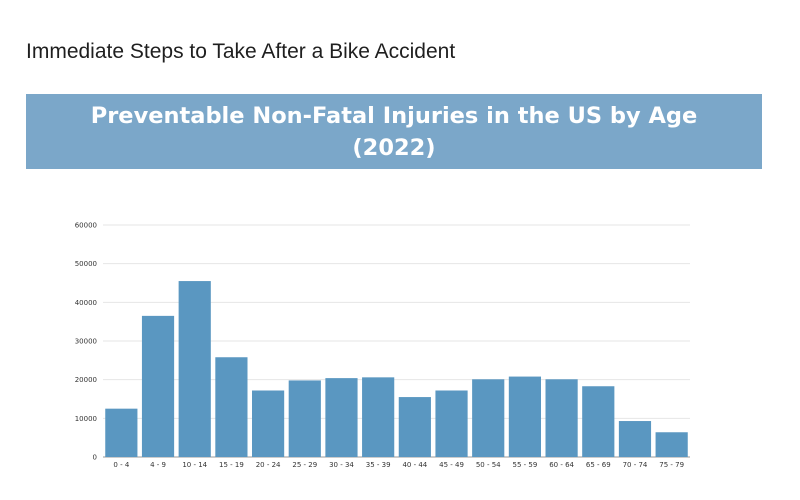  What do you see at coordinates (561, 465) in the screenshot?
I see `x-tick-label: 60 - 64` at bounding box center [561, 465].